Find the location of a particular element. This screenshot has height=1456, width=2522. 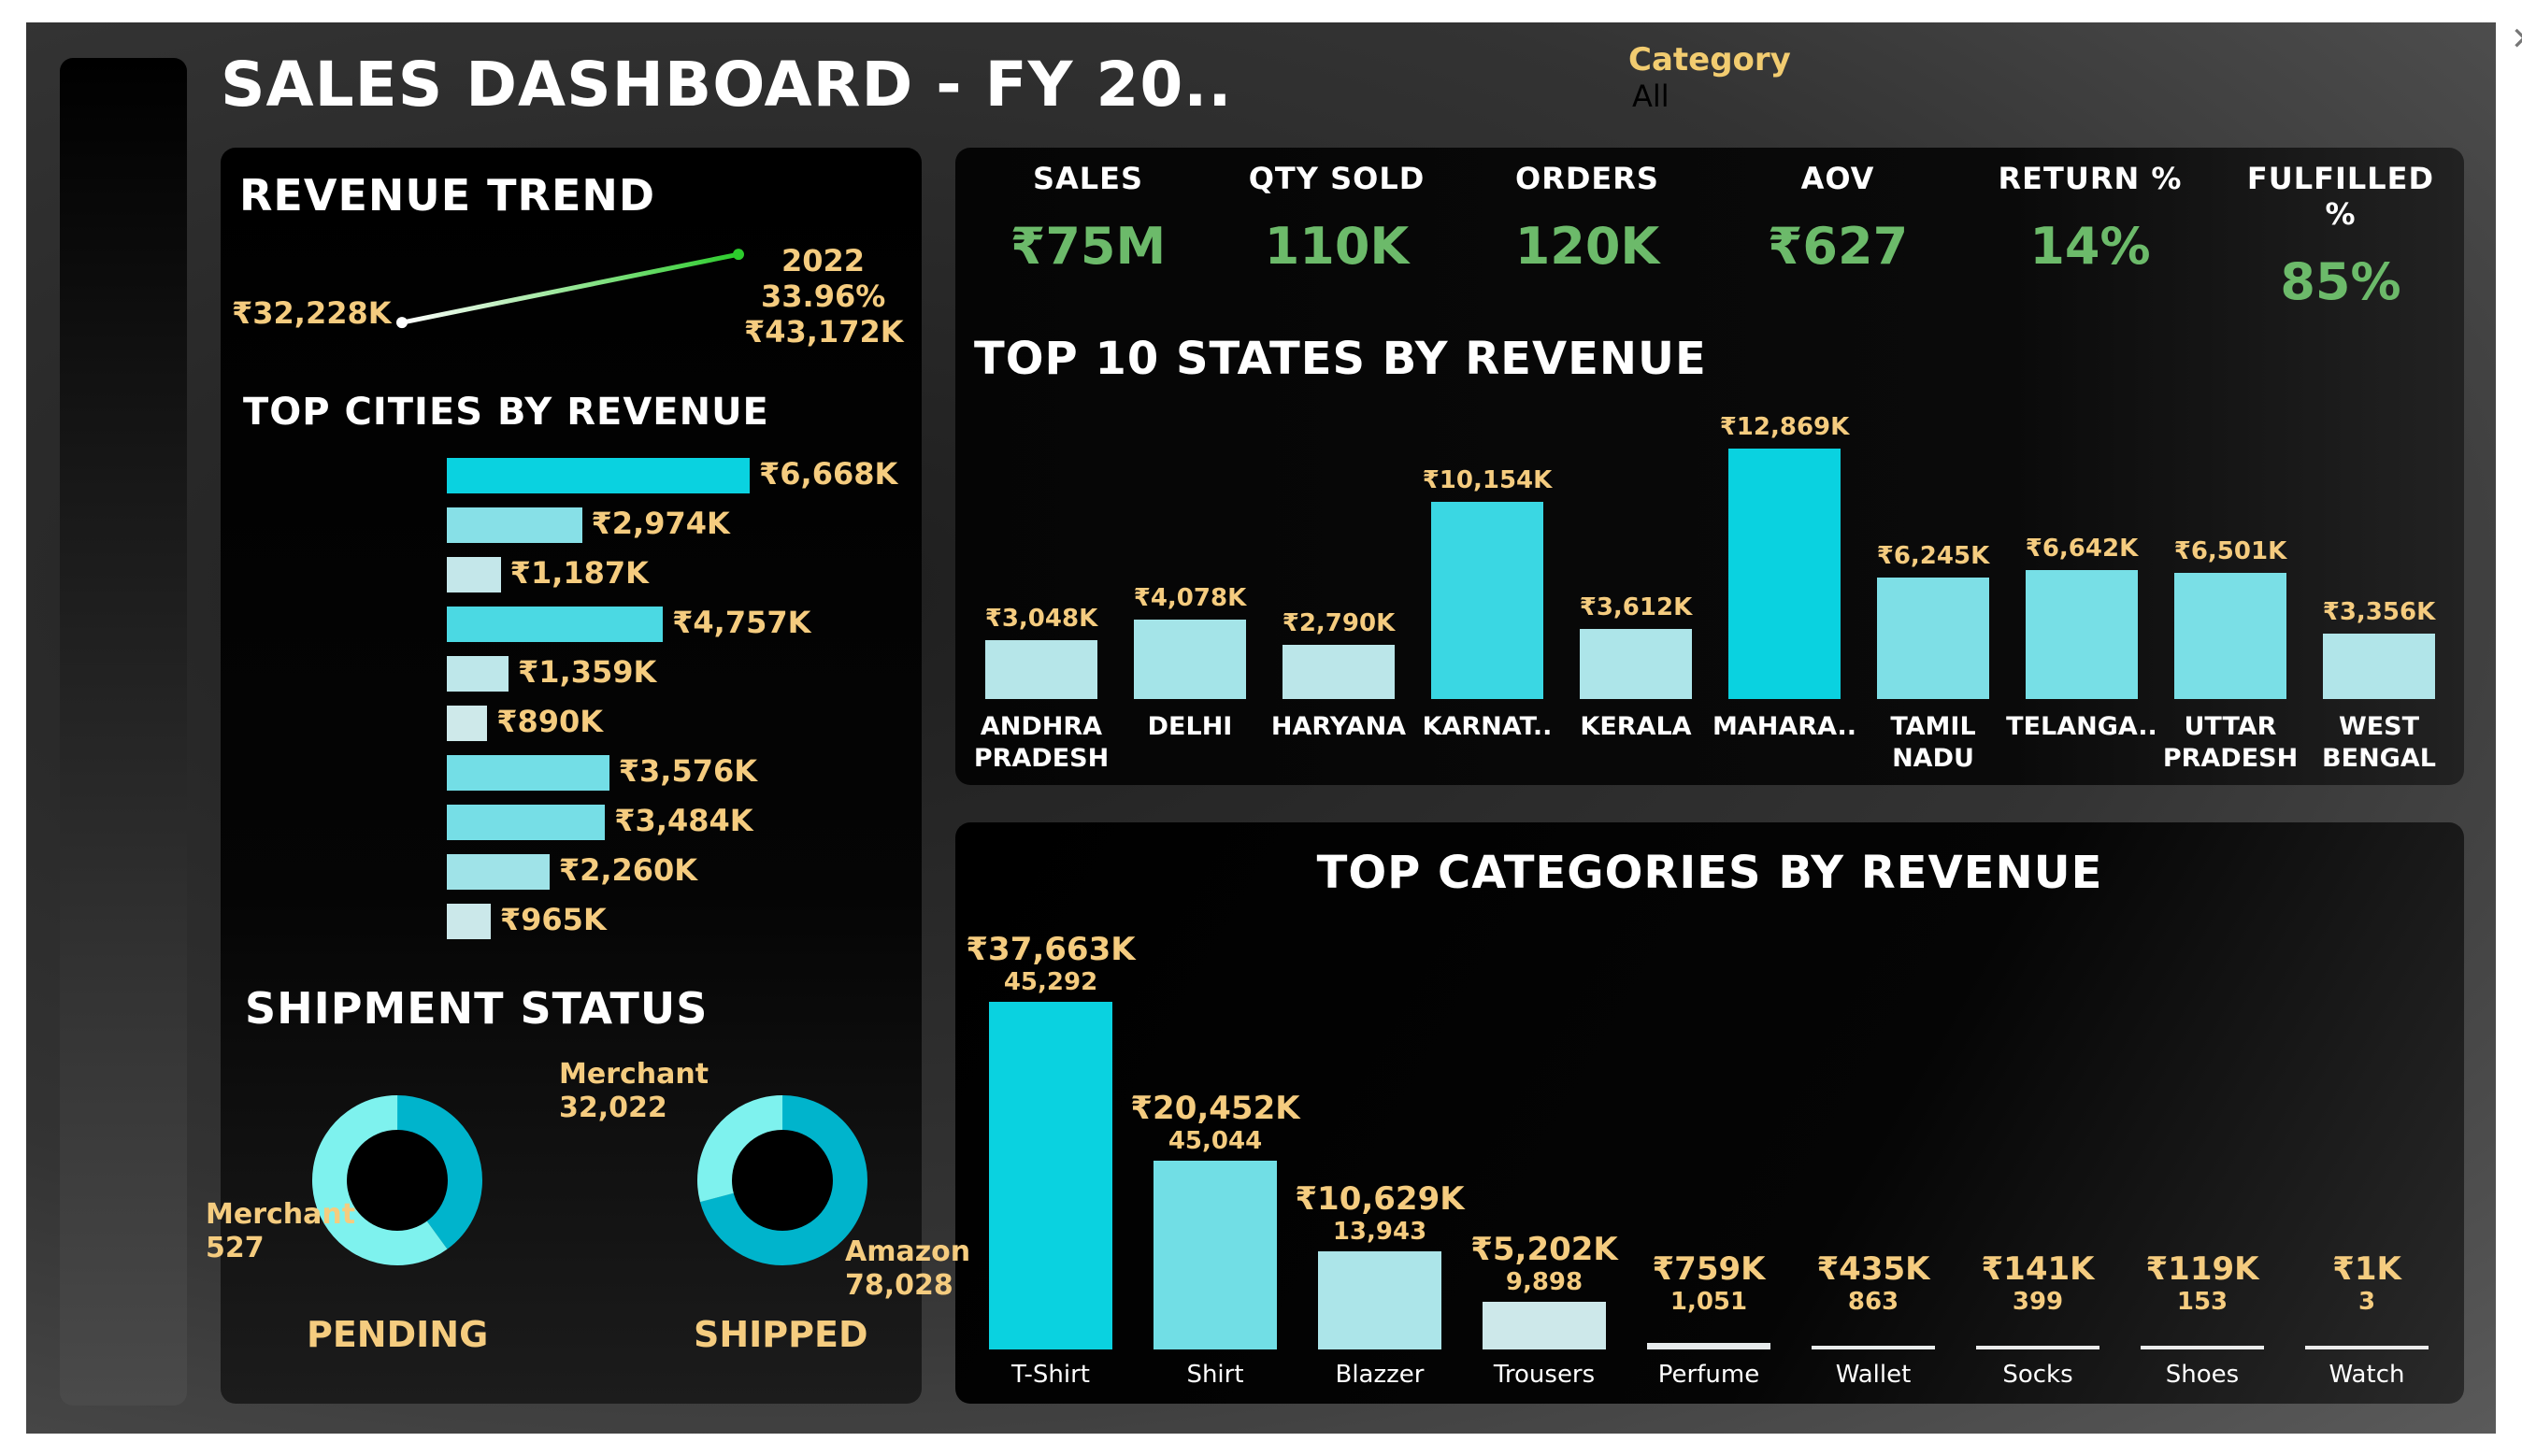

pending-donut is located at coordinates (397, 1180).